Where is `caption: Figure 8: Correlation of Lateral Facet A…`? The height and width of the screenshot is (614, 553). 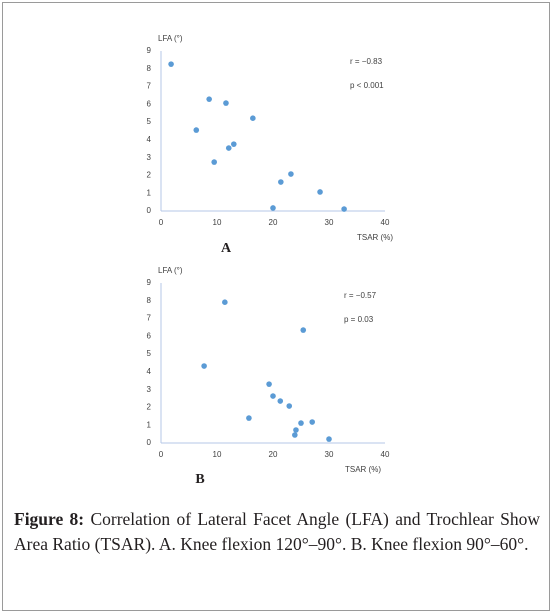 caption: Figure 8: Correlation of Lateral Facet A… is located at coordinates (277, 532).